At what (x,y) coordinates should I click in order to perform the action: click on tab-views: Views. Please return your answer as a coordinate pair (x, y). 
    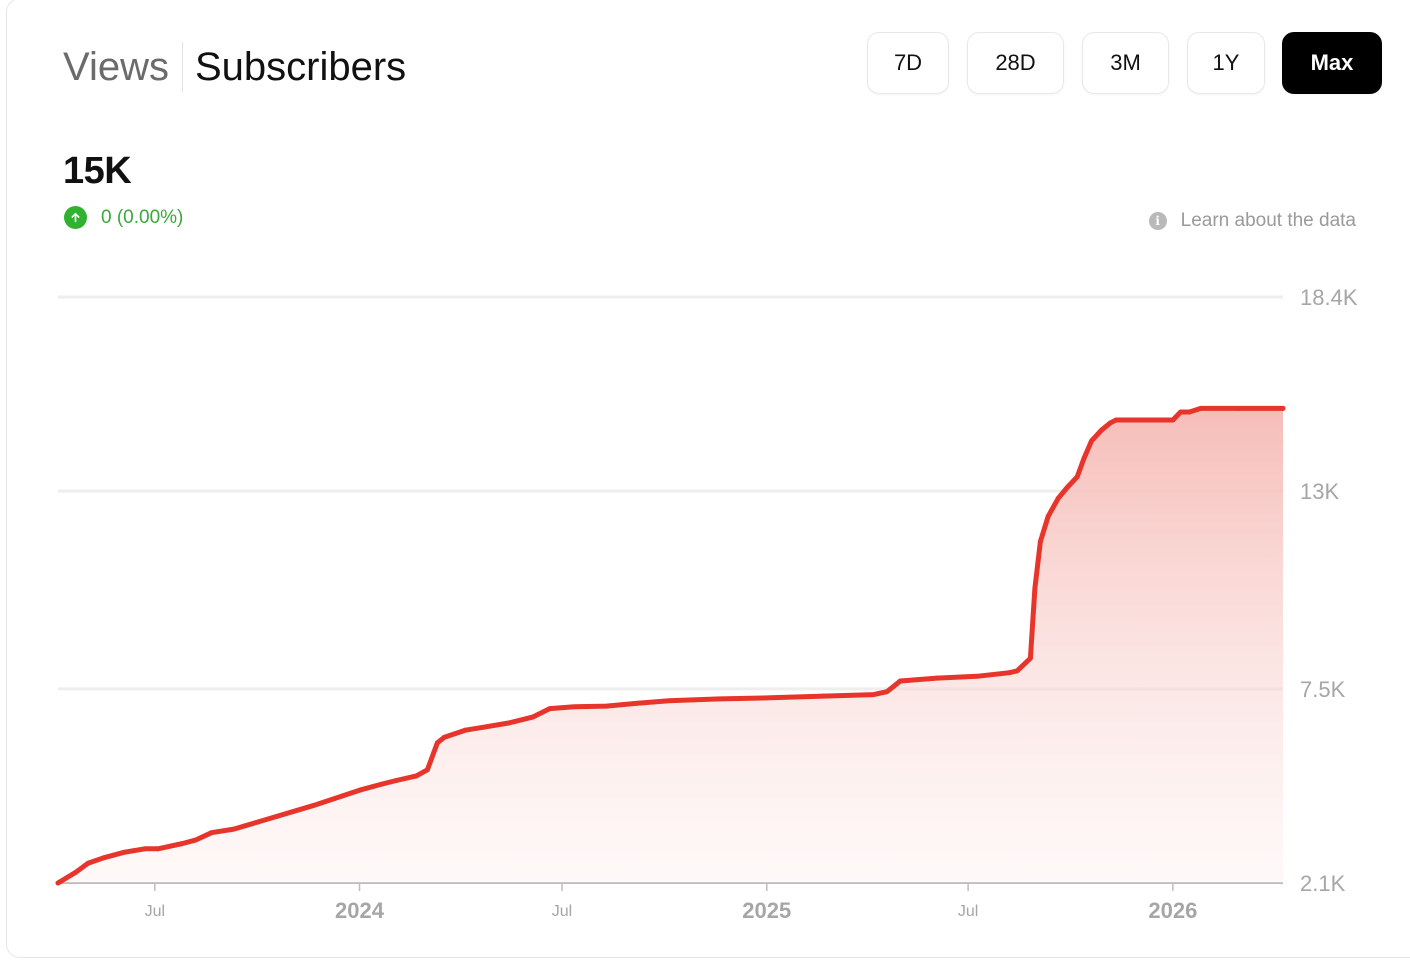
    Looking at the image, I should click on (123, 67).